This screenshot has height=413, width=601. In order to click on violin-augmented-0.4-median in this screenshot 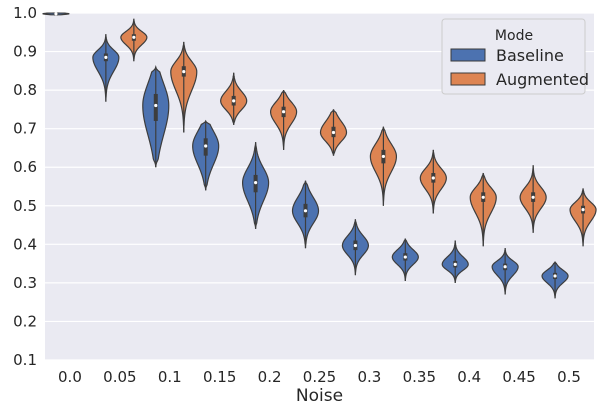, I will do `click(483, 197)`.